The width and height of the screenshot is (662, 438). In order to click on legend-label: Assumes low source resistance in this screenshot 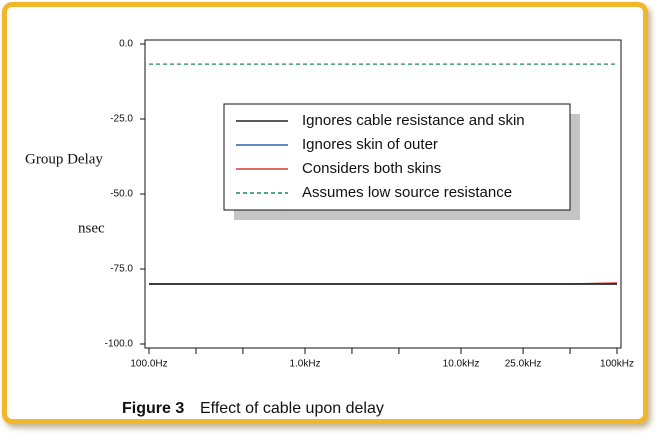, I will do `click(407, 192)`.